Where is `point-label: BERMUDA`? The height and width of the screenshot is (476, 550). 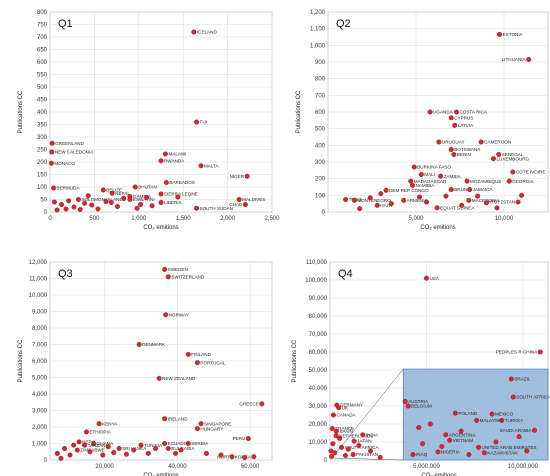
point-label: BERMUDA is located at coordinates (69, 188).